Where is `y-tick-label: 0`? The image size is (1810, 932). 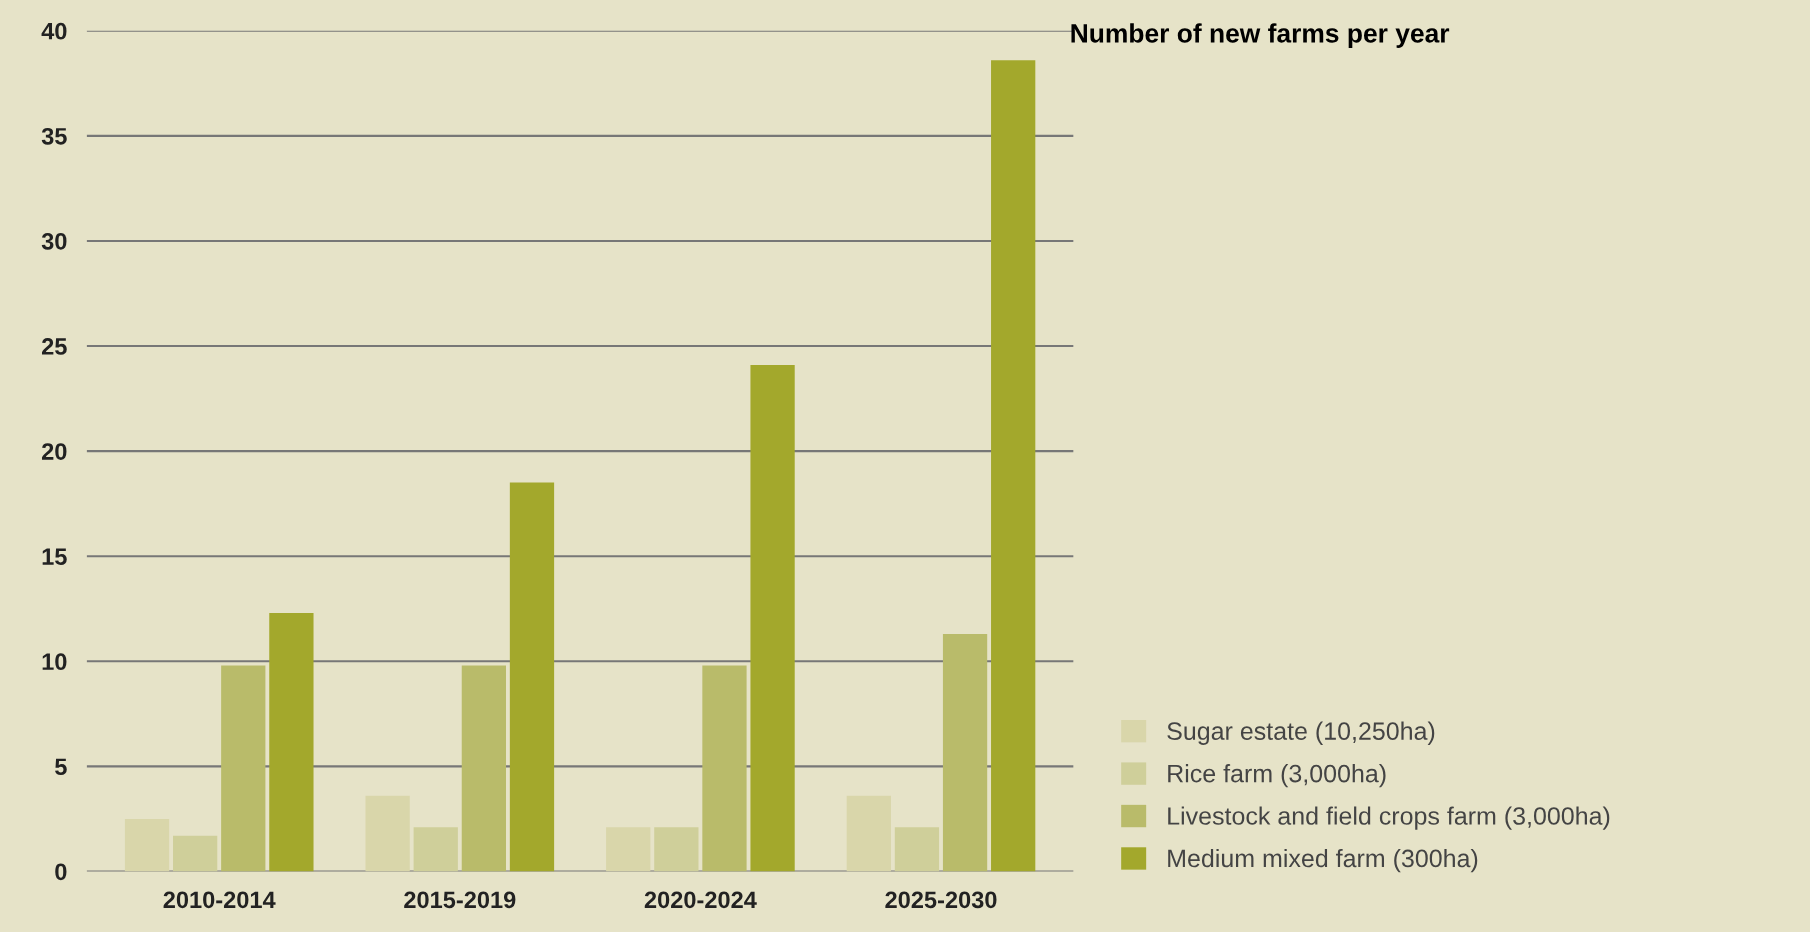
y-tick-label: 0 is located at coordinates (61, 872).